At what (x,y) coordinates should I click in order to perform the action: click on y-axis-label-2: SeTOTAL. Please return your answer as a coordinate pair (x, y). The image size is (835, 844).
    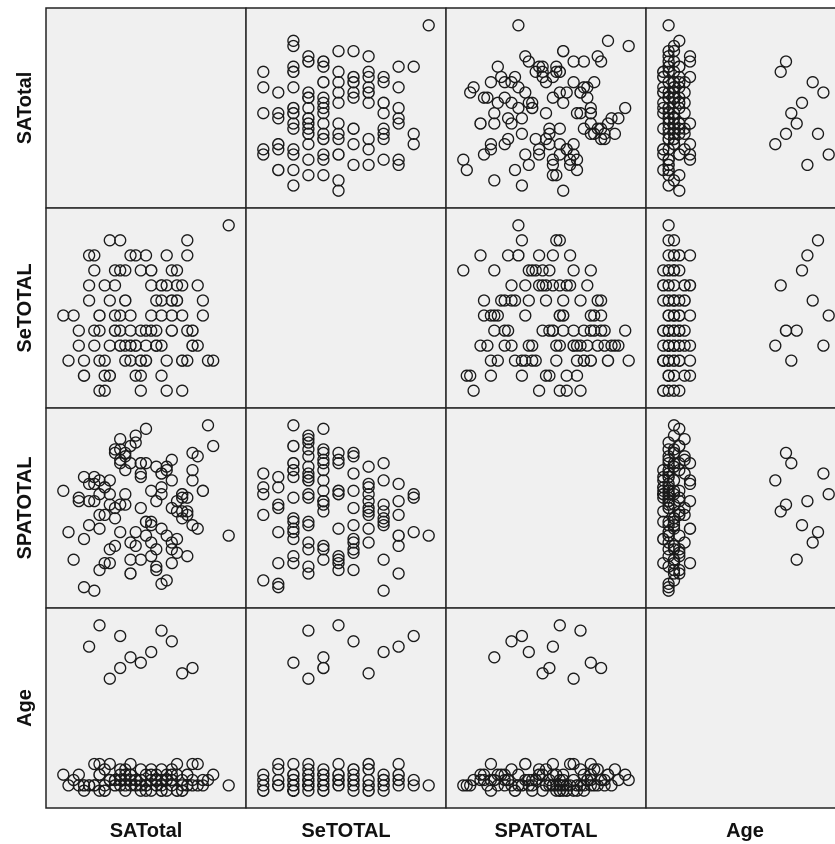
    Looking at the image, I should click on (25, 307).